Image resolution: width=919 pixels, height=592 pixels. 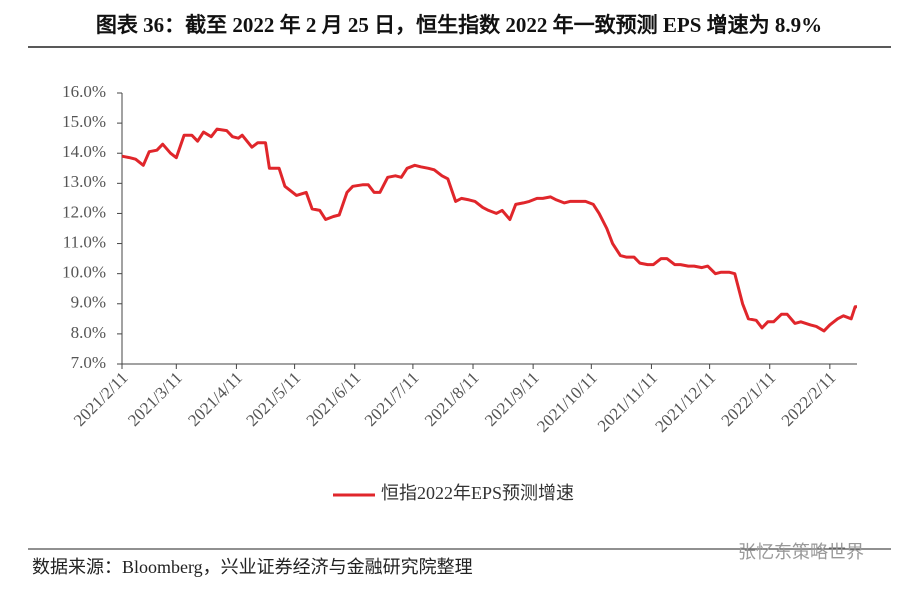 What do you see at coordinates (749, 399) in the screenshot?
I see `x-tick-label: 2022/1/11` at bounding box center [749, 399].